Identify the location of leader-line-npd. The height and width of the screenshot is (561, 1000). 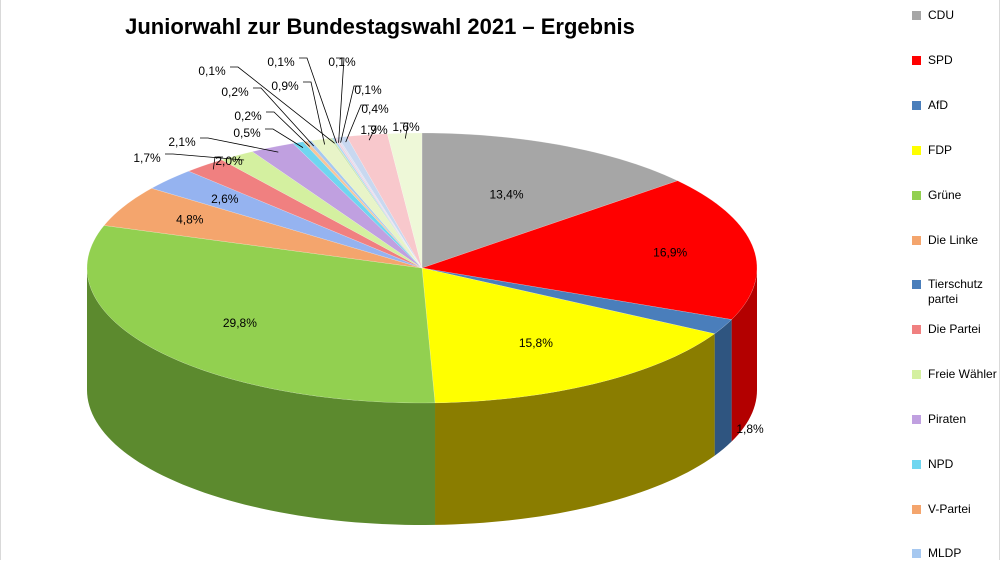
(284, 138).